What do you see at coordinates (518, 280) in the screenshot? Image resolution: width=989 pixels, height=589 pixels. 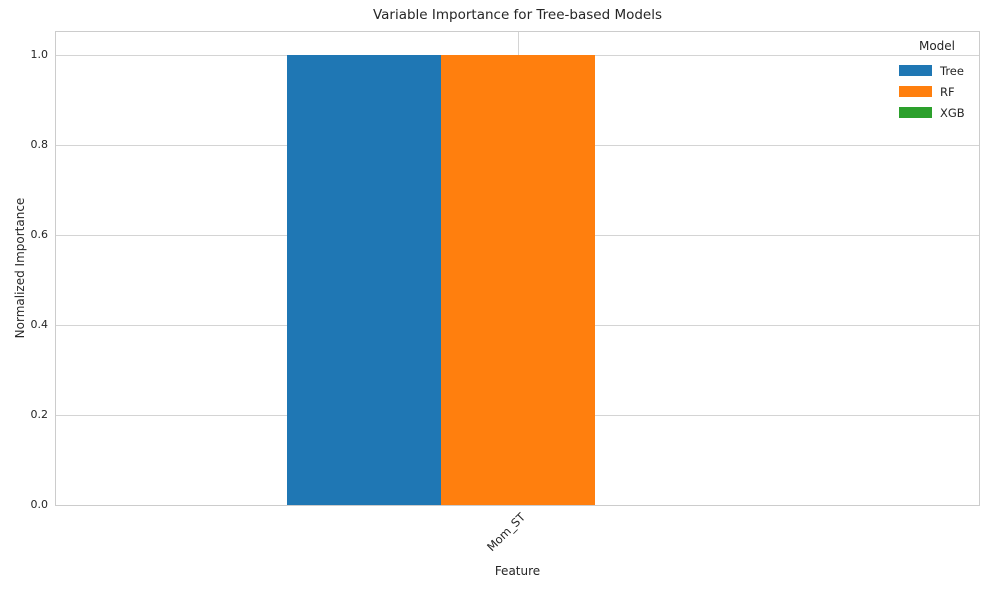 I see `bar-rf` at bounding box center [518, 280].